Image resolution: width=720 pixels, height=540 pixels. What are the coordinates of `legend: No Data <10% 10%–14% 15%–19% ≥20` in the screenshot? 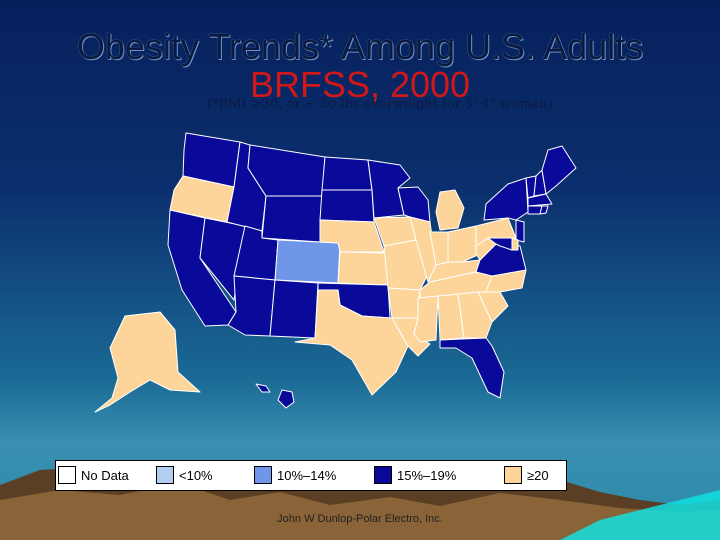 It's located at (311, 475).